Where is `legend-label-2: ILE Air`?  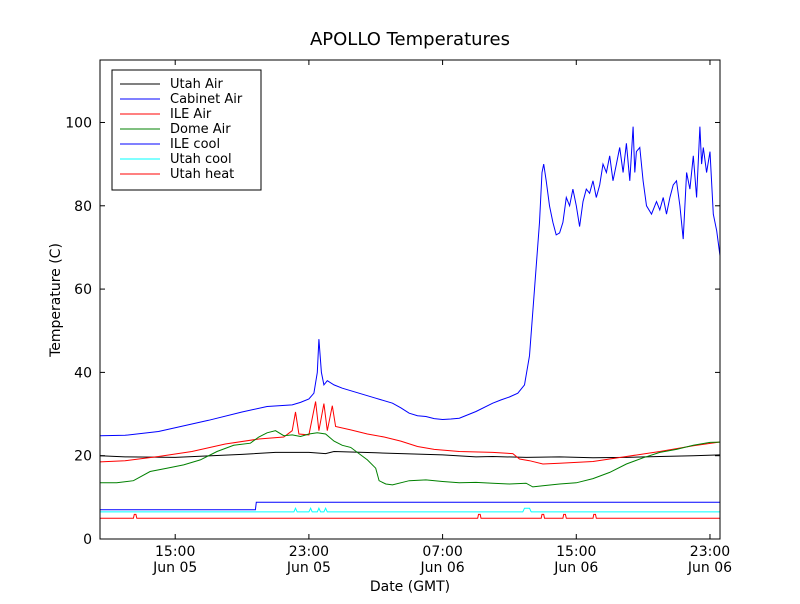
legend-label-2: ILE Air is located at coordinates (191, 114).